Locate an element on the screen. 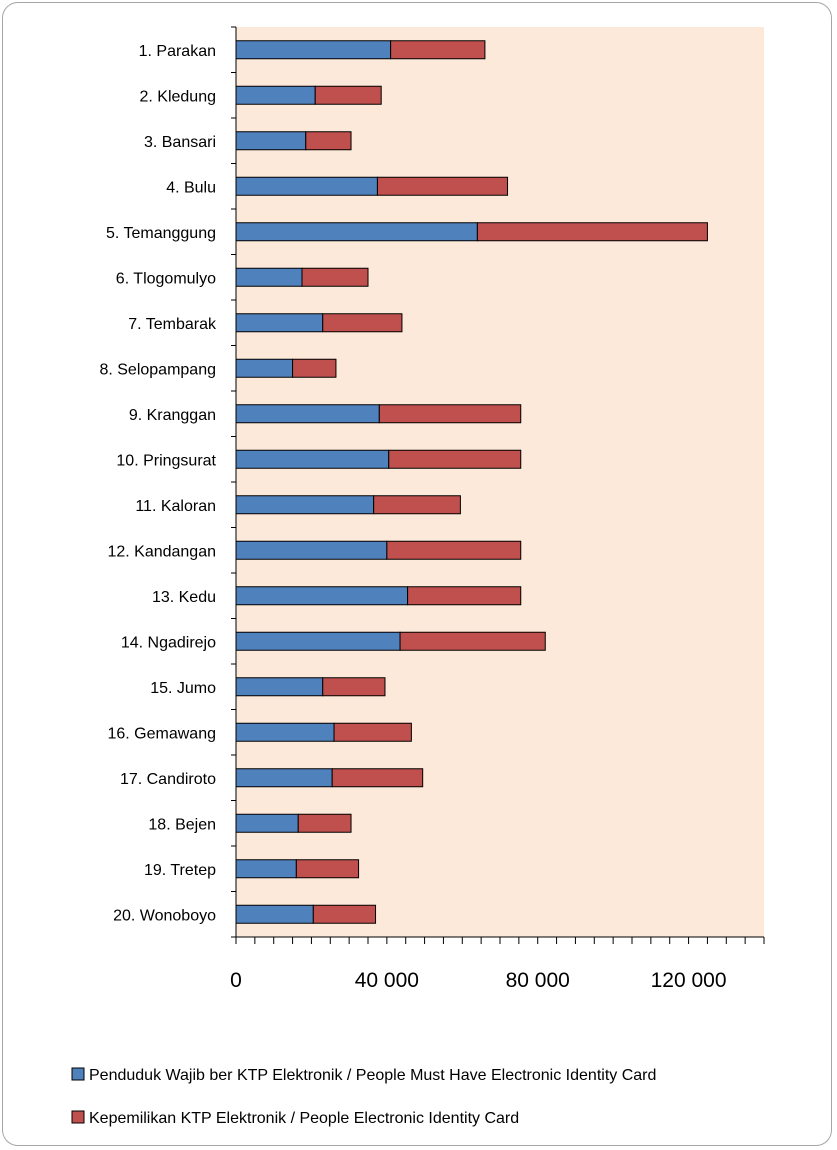 This screenshot has height=1150, width=837. category-label: 15. Jumo is located at coordinates (183, 688).